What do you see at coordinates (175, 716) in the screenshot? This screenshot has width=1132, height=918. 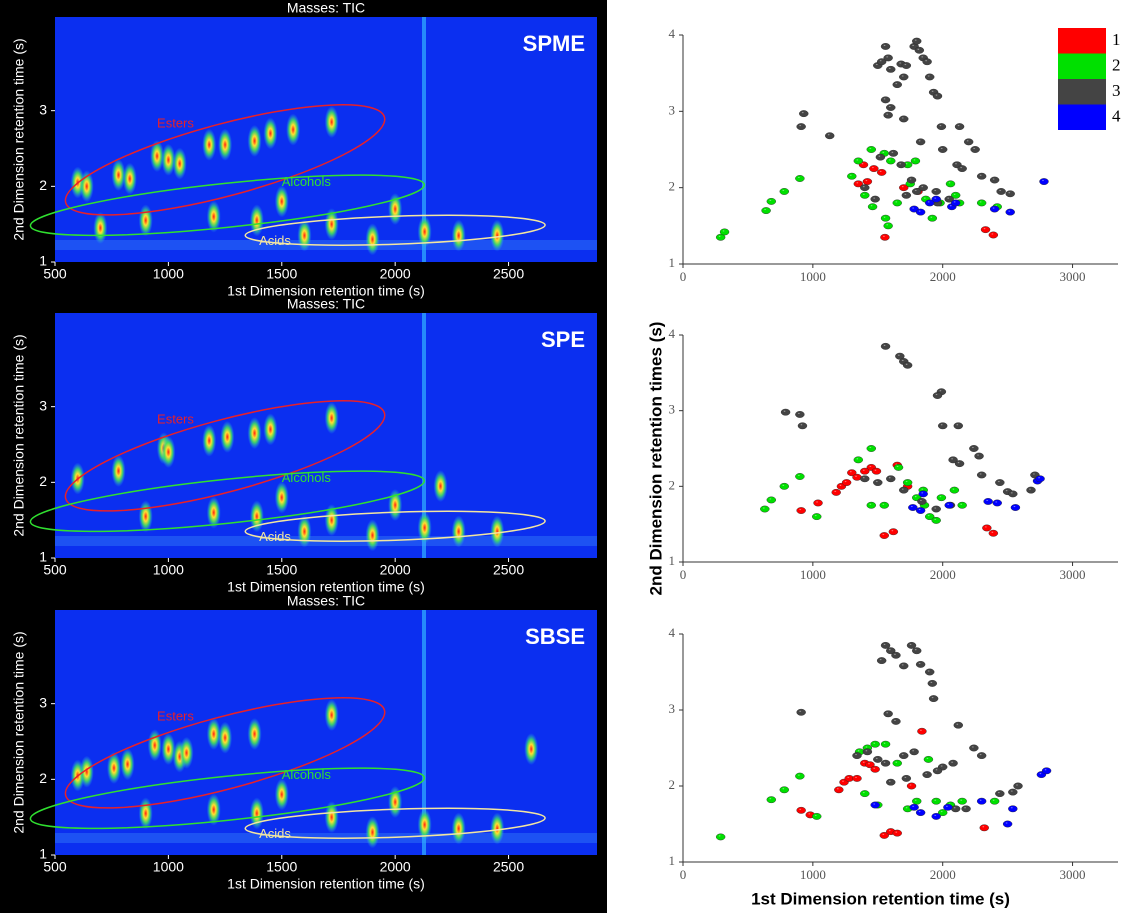 I see `region-label: Esters` at bounding box center [175, 716].